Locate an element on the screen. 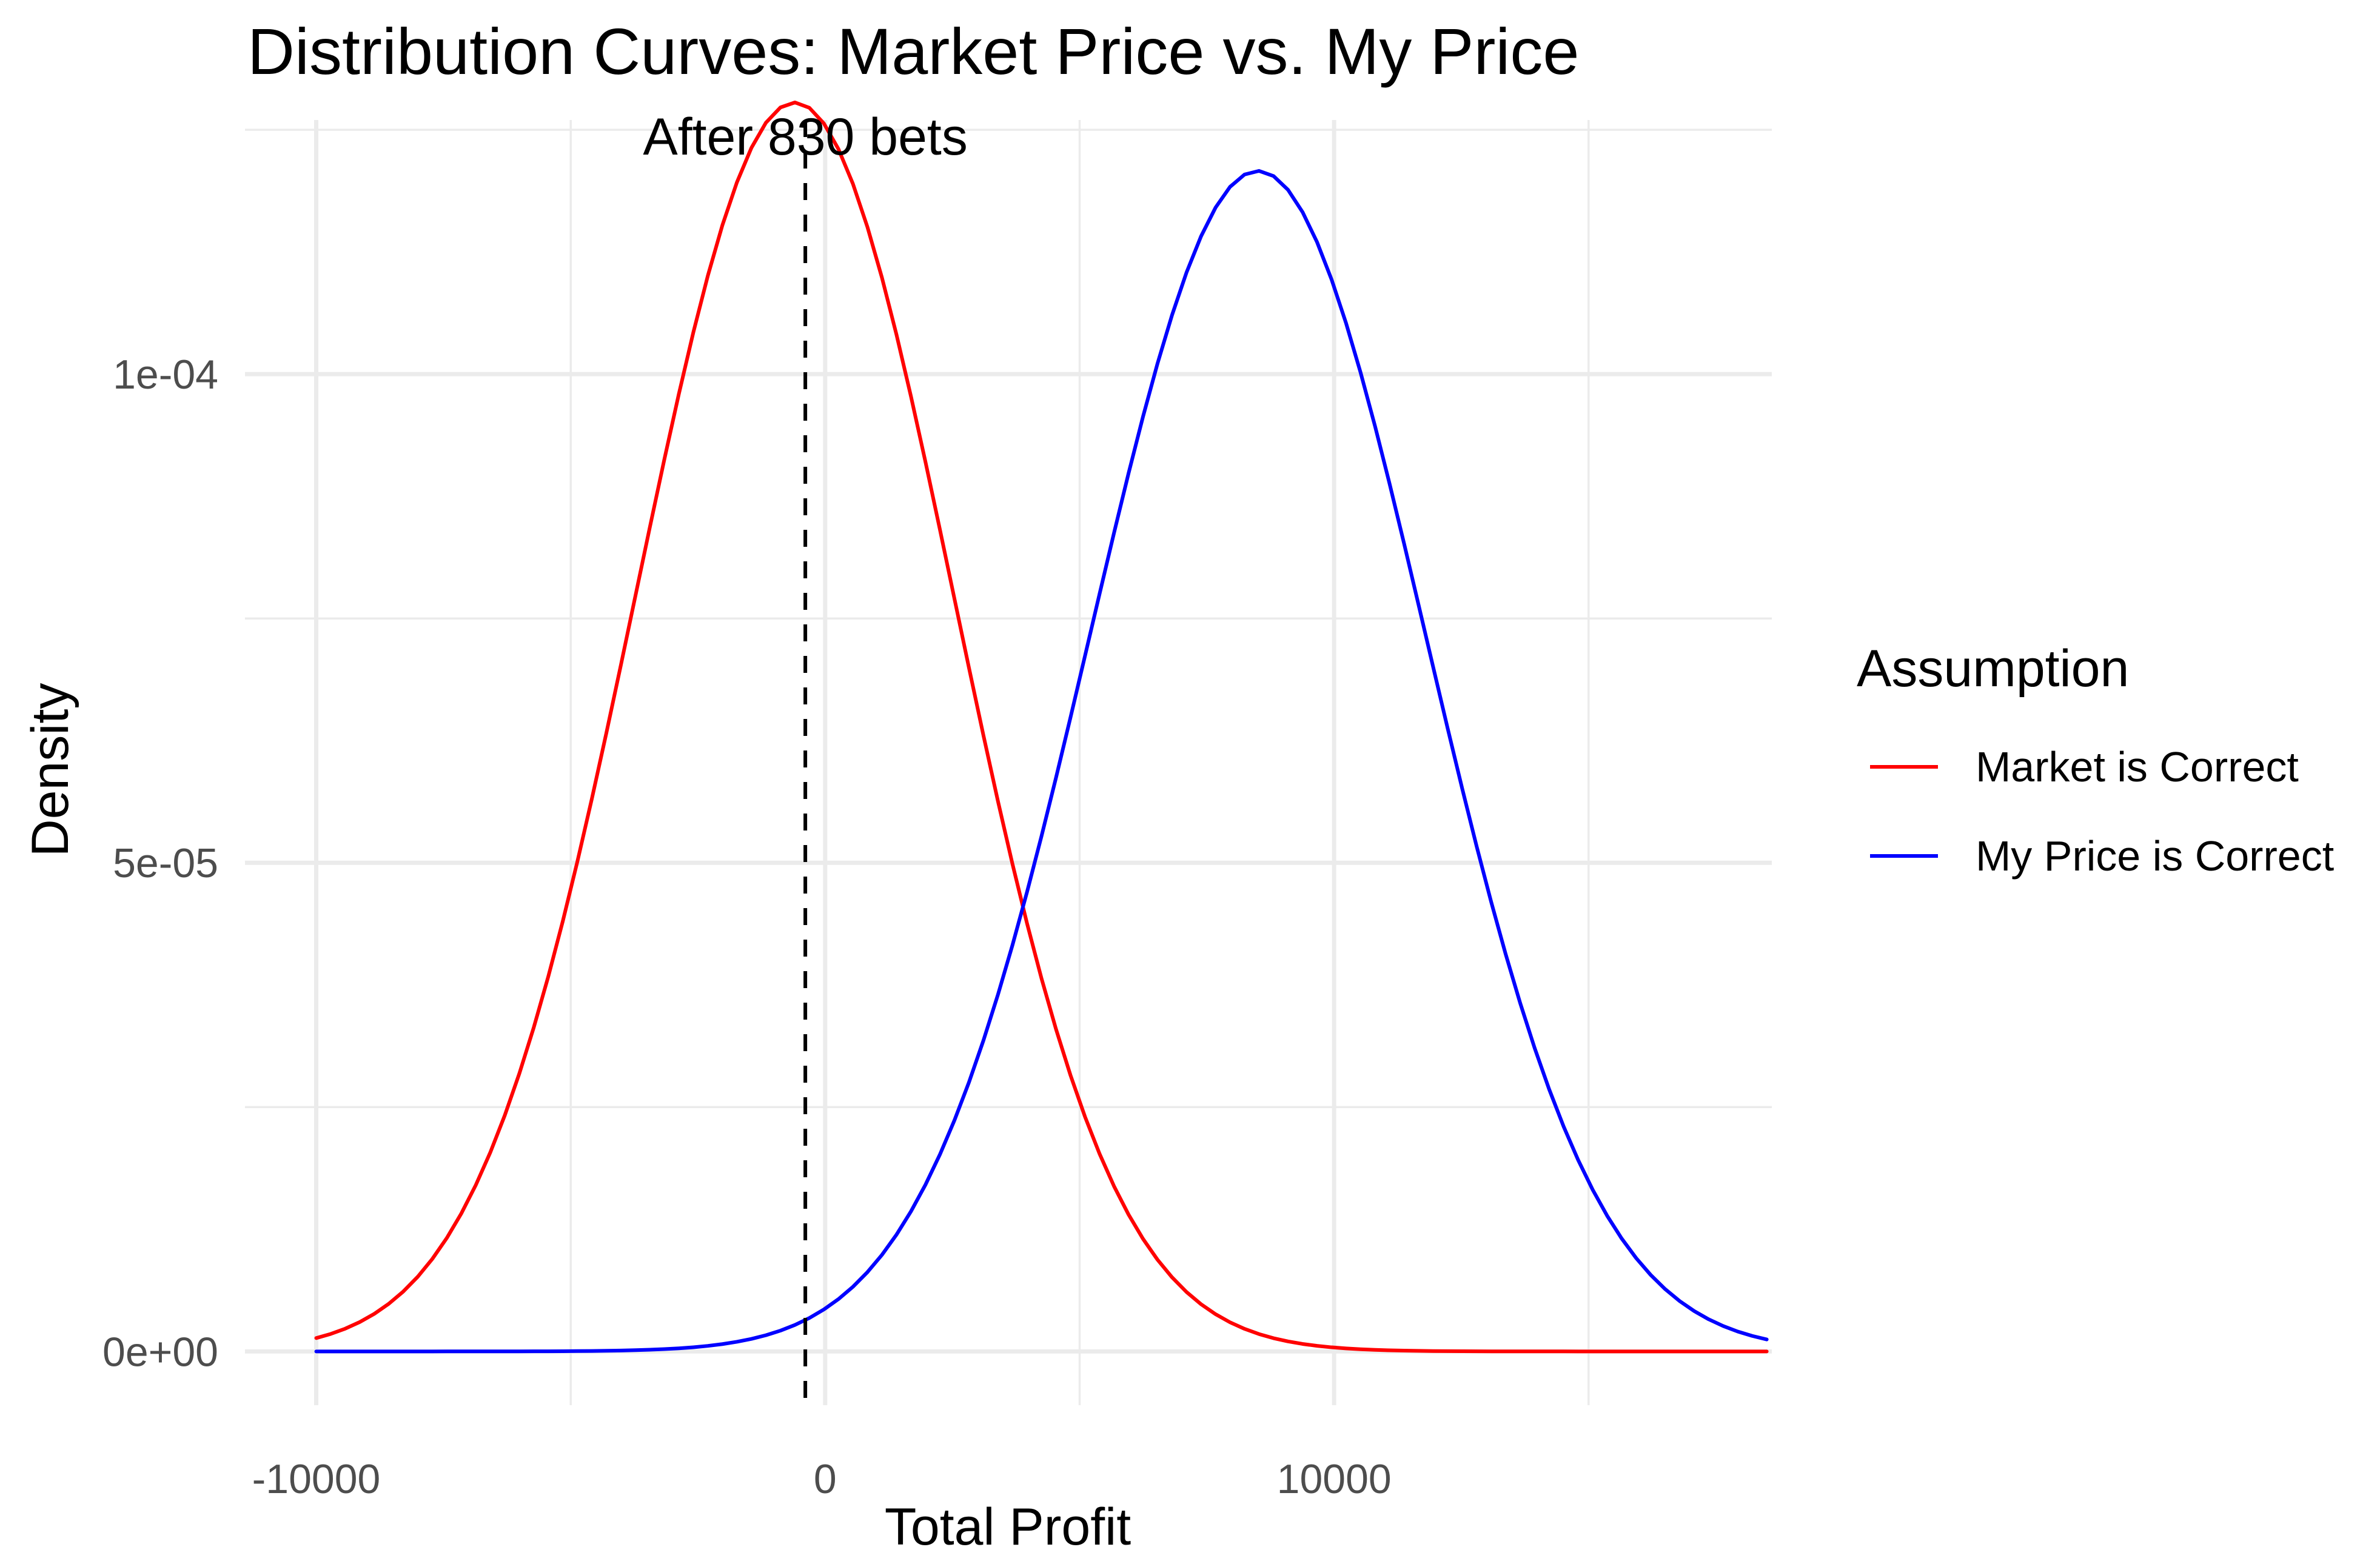 The height and width of the screenshot is (1564, 2380). x-axis-title: Total Profit is located at coordinates (1008, 1527).